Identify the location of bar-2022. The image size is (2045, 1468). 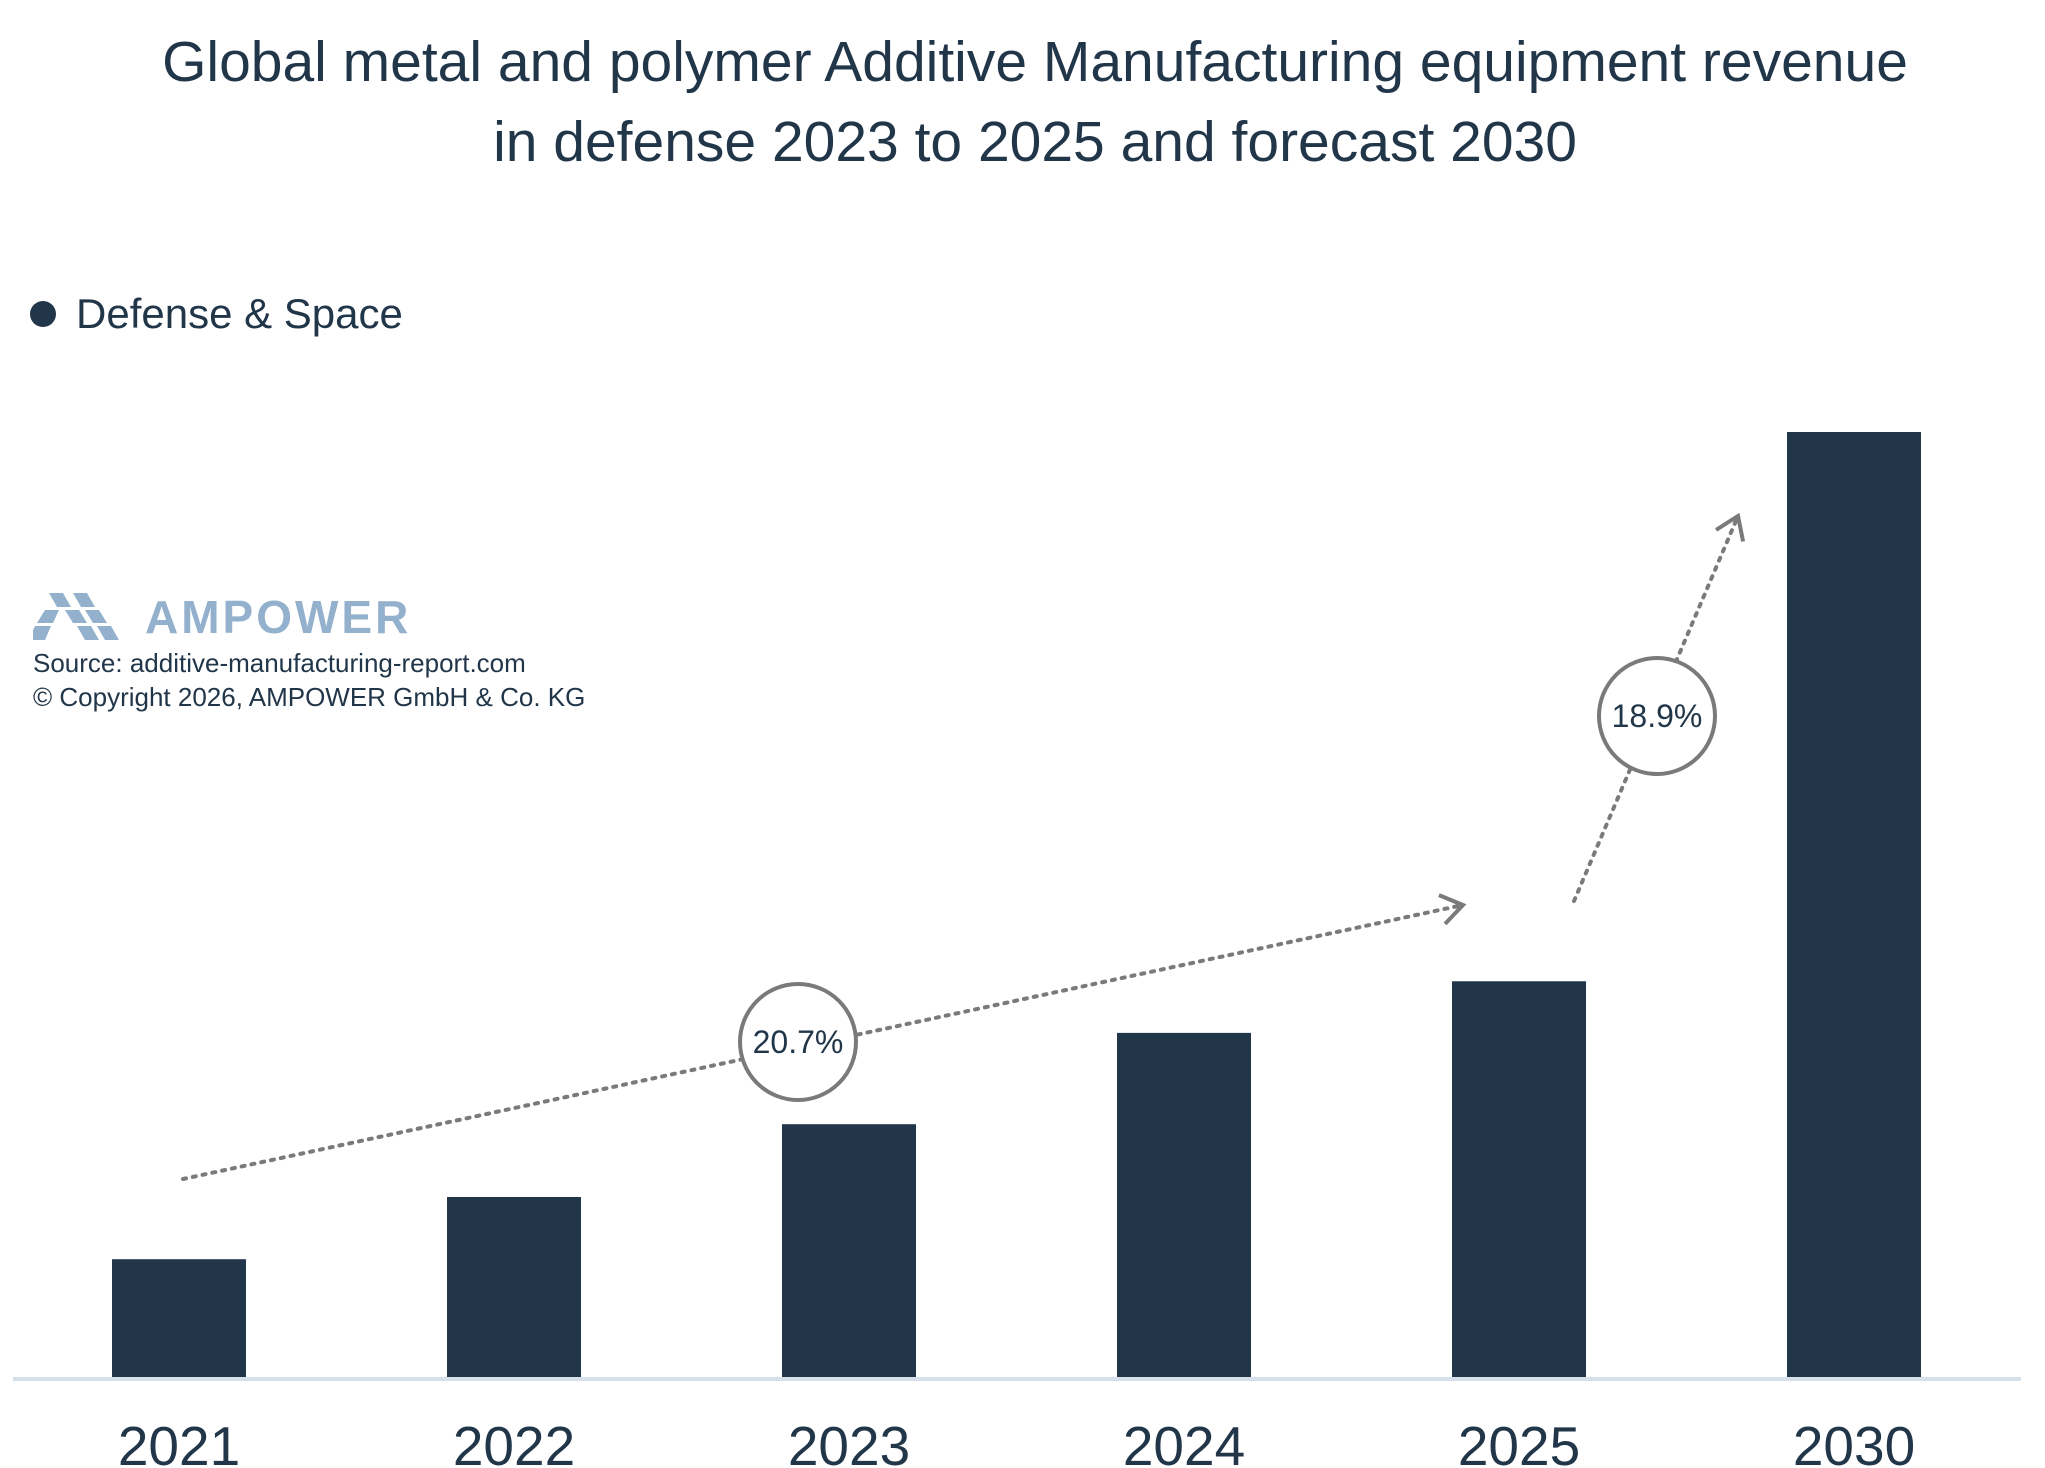
(514, 1287).